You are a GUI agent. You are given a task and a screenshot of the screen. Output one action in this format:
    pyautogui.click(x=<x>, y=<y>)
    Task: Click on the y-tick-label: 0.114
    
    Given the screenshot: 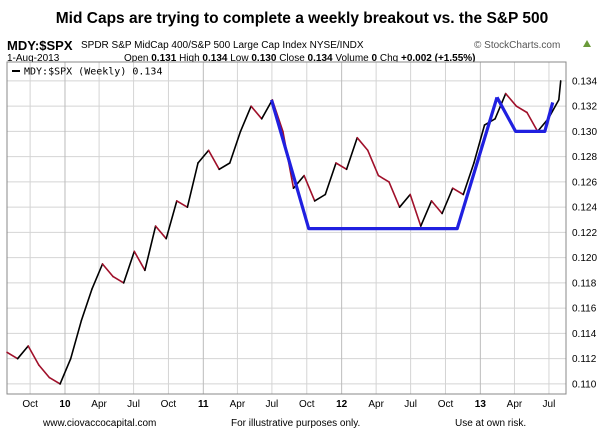 What is the action you would take?
    pyautogui.click(x=584, y=334)
    